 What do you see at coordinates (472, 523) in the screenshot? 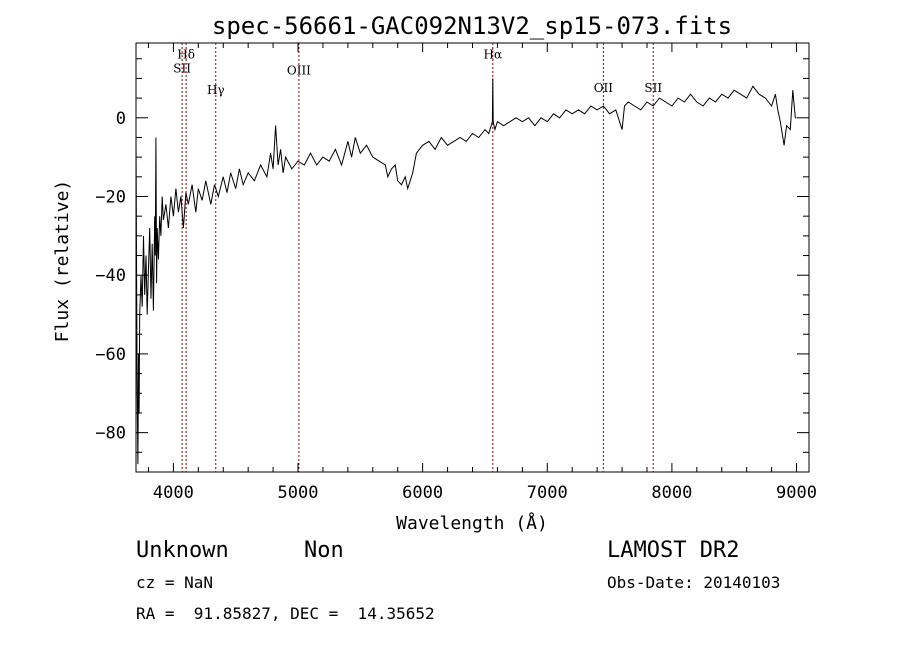
I see `x-axis-label: Wavelength (Å)` at bounding box center [472, 523].